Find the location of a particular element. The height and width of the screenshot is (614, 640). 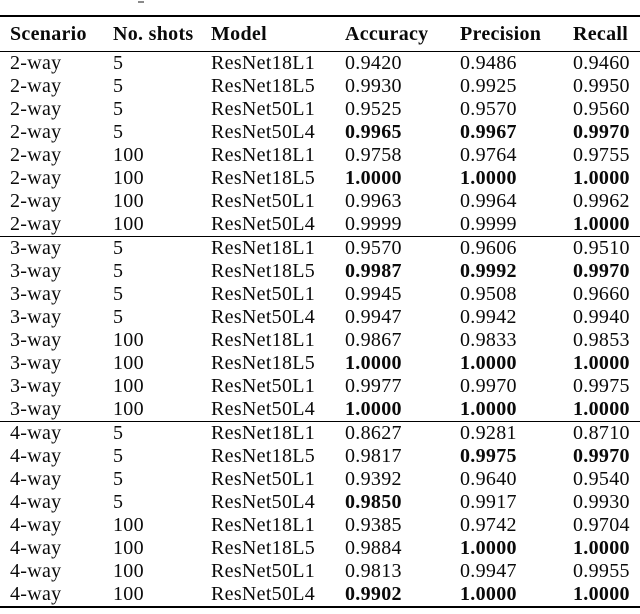

table-row: 4-way 5 ResNet18L5 0.9817 0.9975 0.9970 is located at coordinates (320, 456).